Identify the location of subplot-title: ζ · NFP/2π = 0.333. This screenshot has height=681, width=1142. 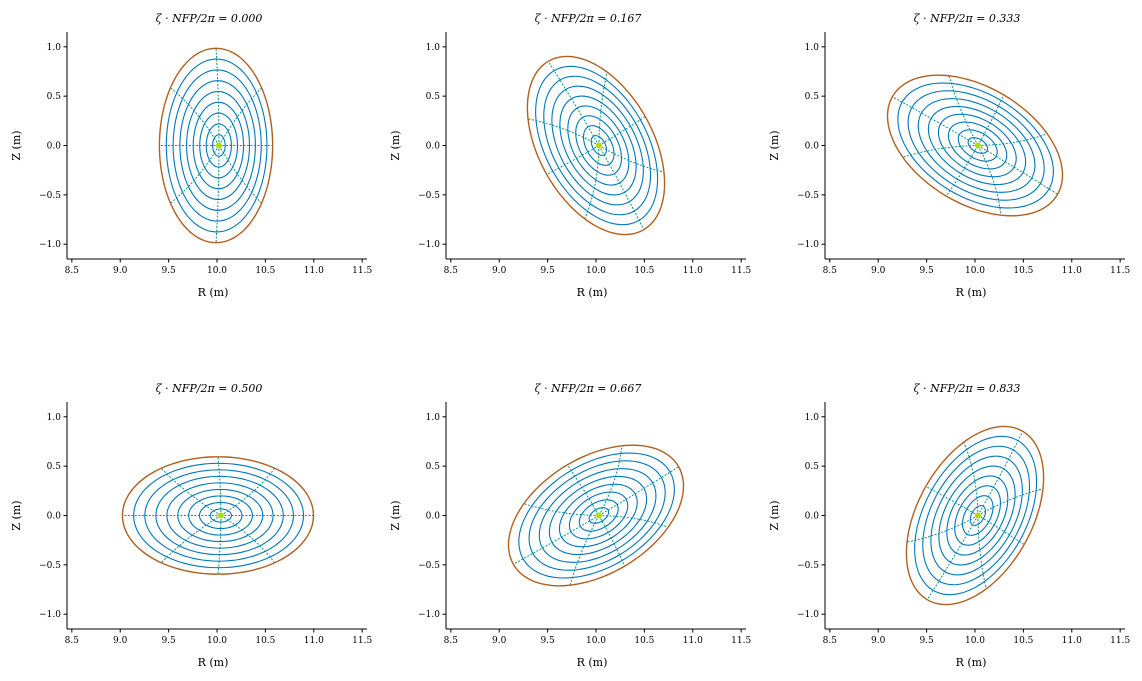
(967, 18).